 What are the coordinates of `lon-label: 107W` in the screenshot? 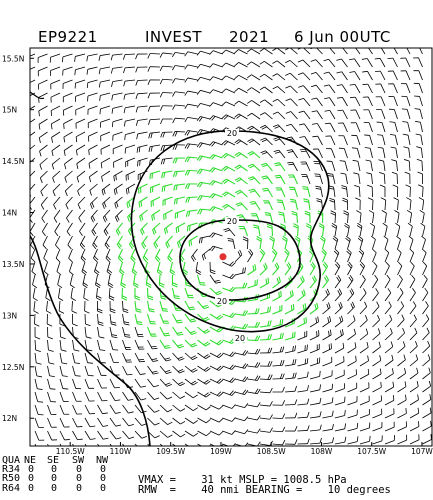 It's located at (422, 451).